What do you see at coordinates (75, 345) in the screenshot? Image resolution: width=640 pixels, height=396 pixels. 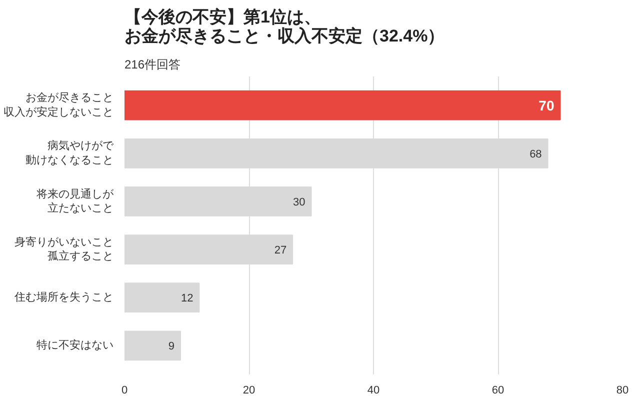 I see `y-tick-label: 特に不安はない` at bounding box center [75, 345].